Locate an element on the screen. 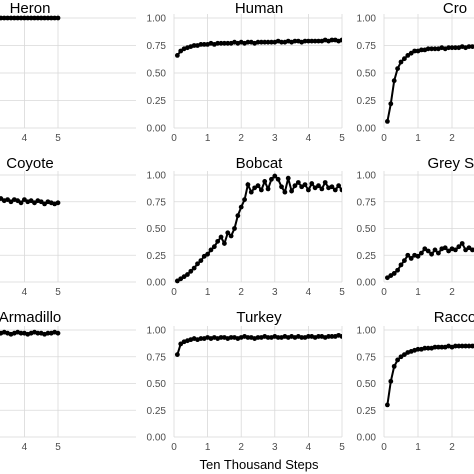  panel-turkey: Turkey 0.00 0.25 0.50 0.75 1.00 0 1 2 3 4 5 is located at coordinates (246, 381).